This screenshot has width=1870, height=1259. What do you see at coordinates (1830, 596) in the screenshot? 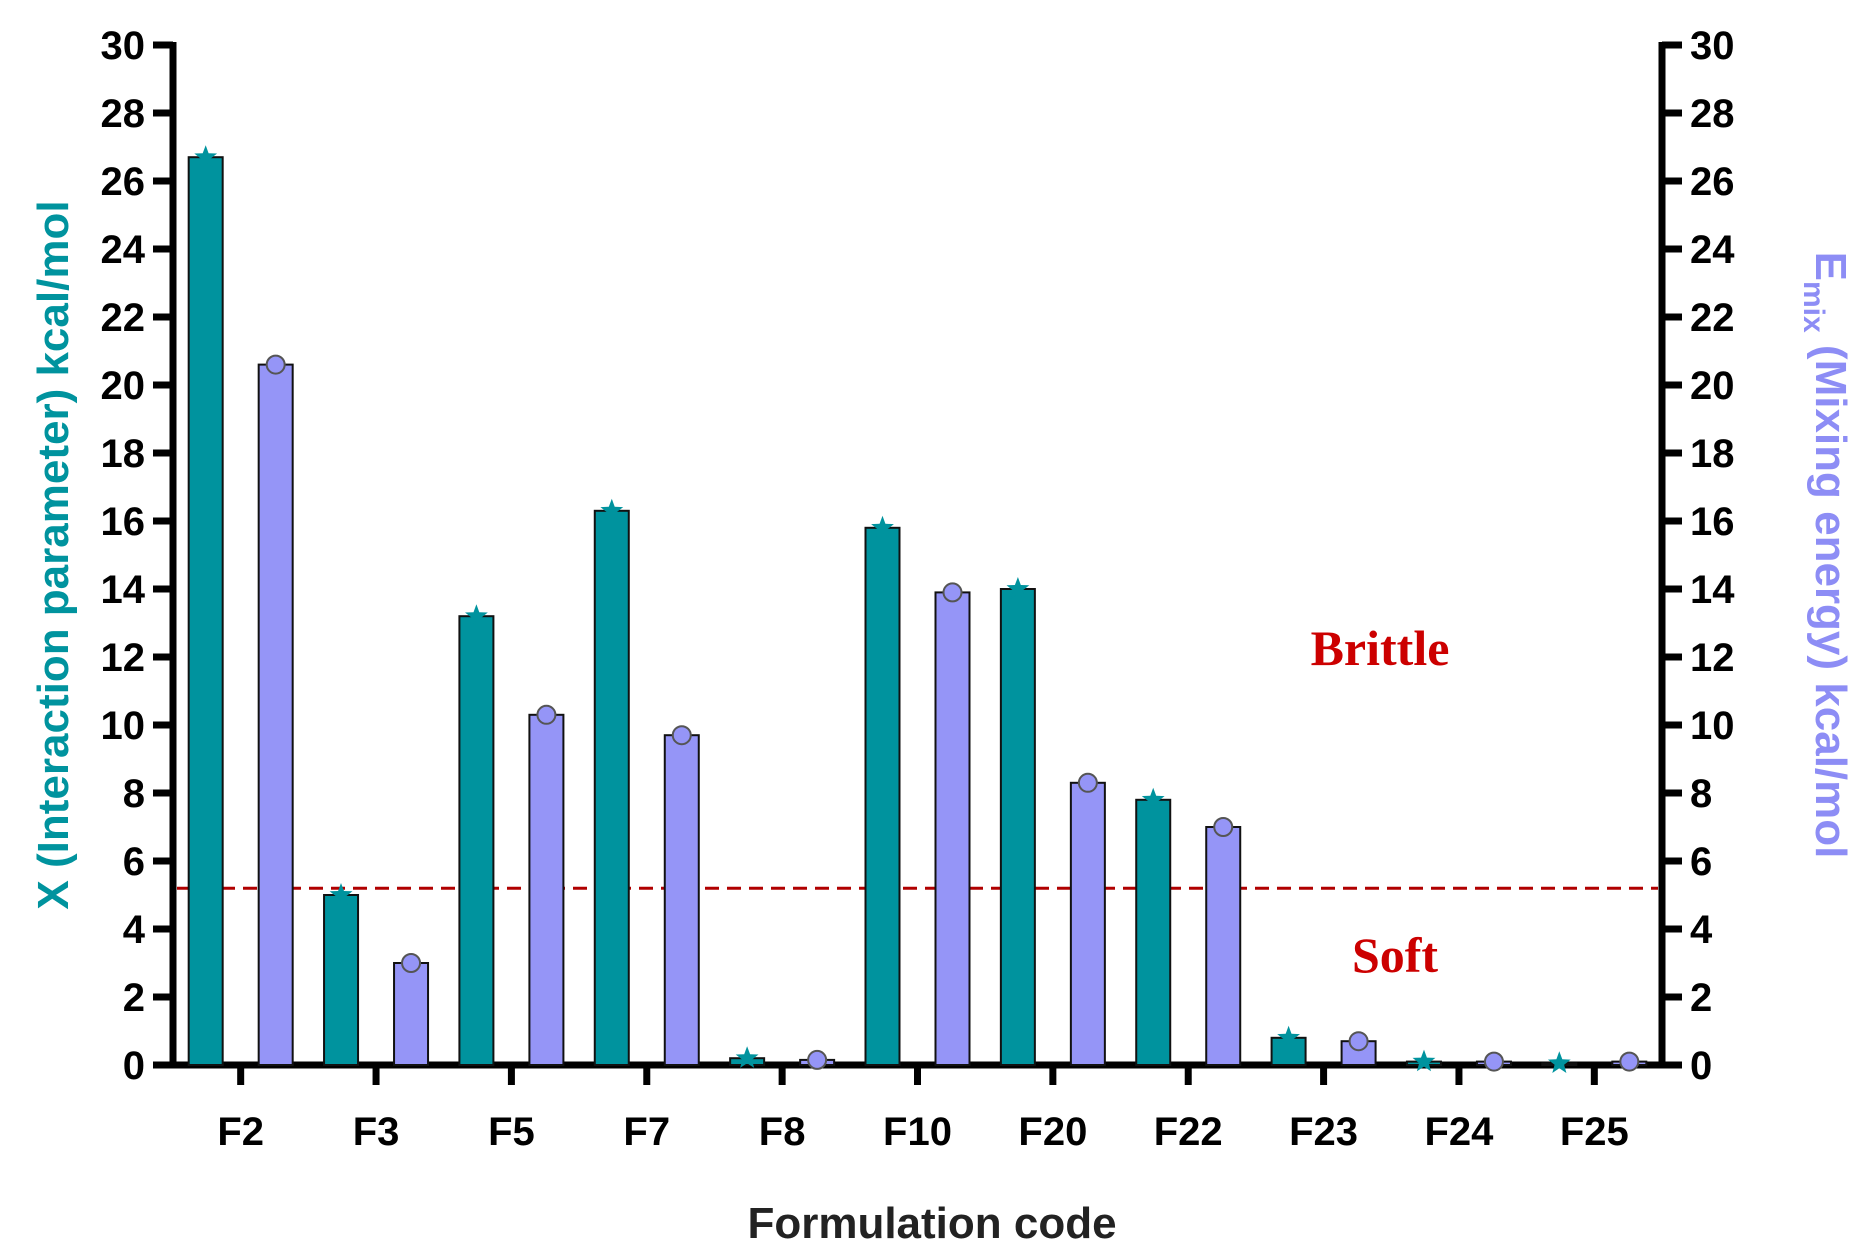
I see `y-axis-title-right-rest: (Mixing energy) kcal/mol` at bounding box center [1830, 596].